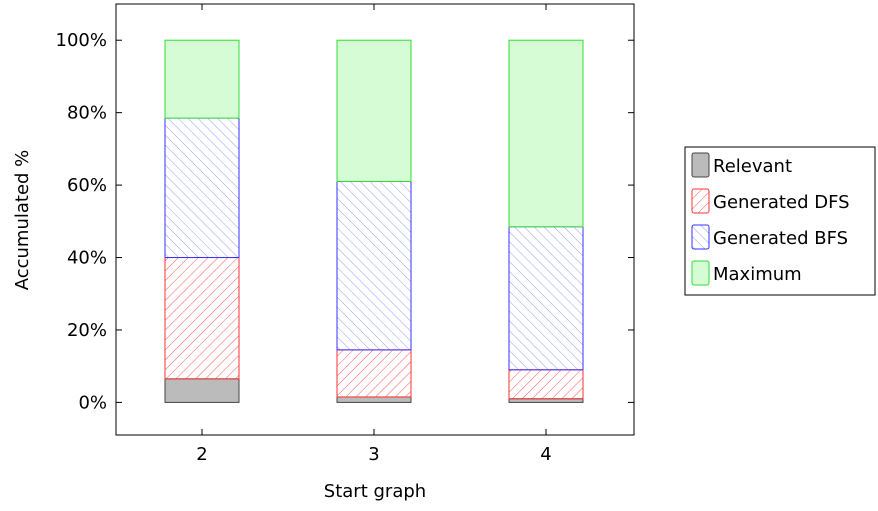 Image resolution: width=878 pixels, height=511 pixels. I want to click on legend-label-relevant: Relevant, so click(752, 166).